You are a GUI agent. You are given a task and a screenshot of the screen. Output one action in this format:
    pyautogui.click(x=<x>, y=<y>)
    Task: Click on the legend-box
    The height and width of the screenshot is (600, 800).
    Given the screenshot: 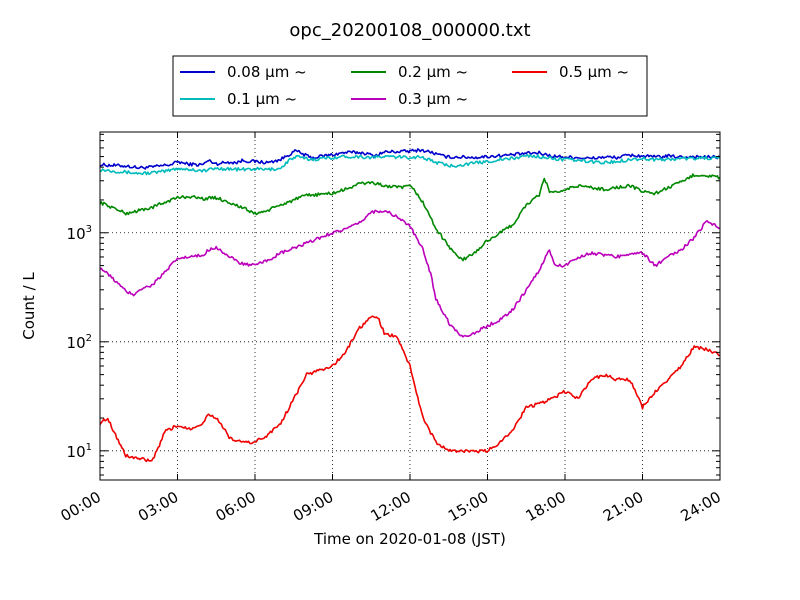 What is the action you would take?
    pyautogui.click(x=410, y=86)
    